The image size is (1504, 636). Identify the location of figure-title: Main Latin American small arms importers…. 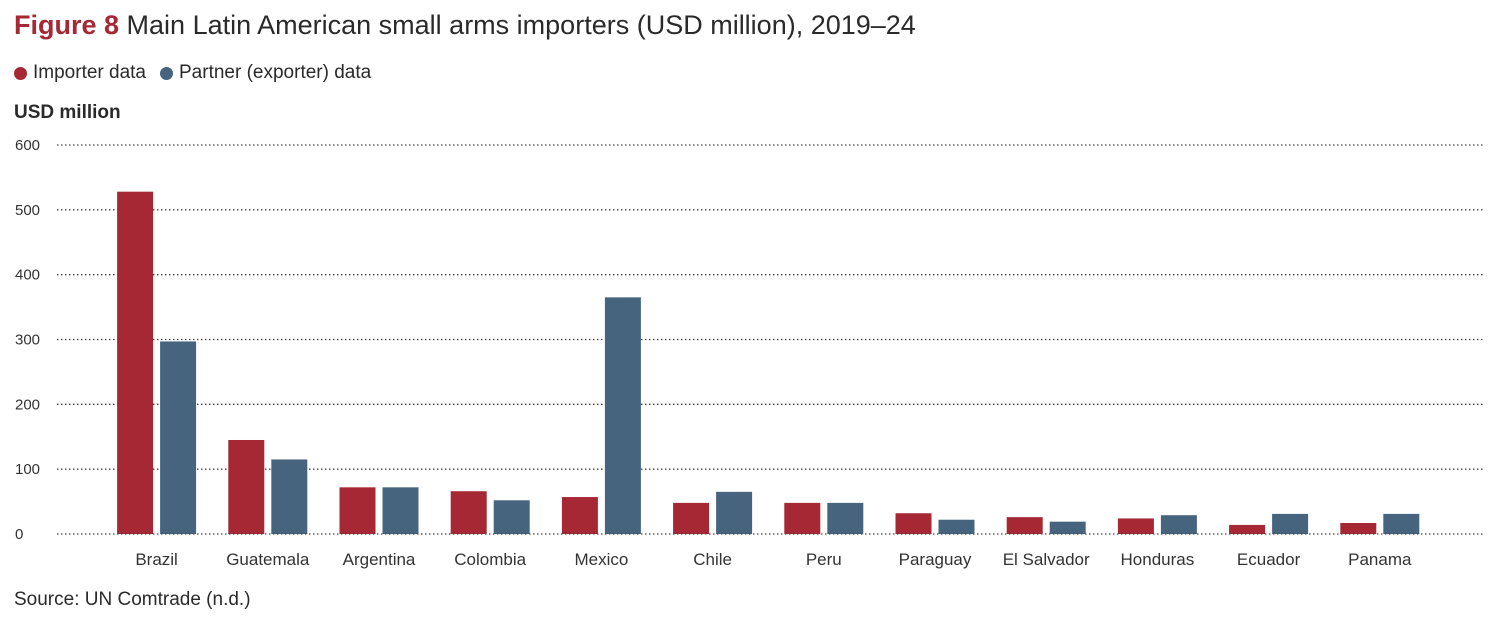
(521, 25).